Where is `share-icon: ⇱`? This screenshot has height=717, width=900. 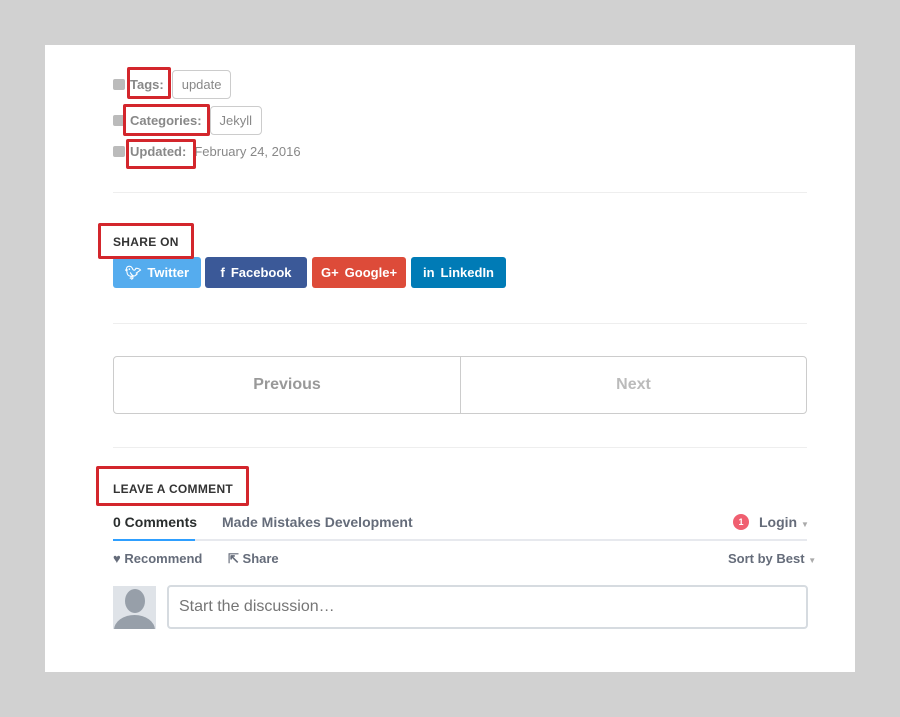 share-icon: ⇱ is located at coordinates (233, 558).